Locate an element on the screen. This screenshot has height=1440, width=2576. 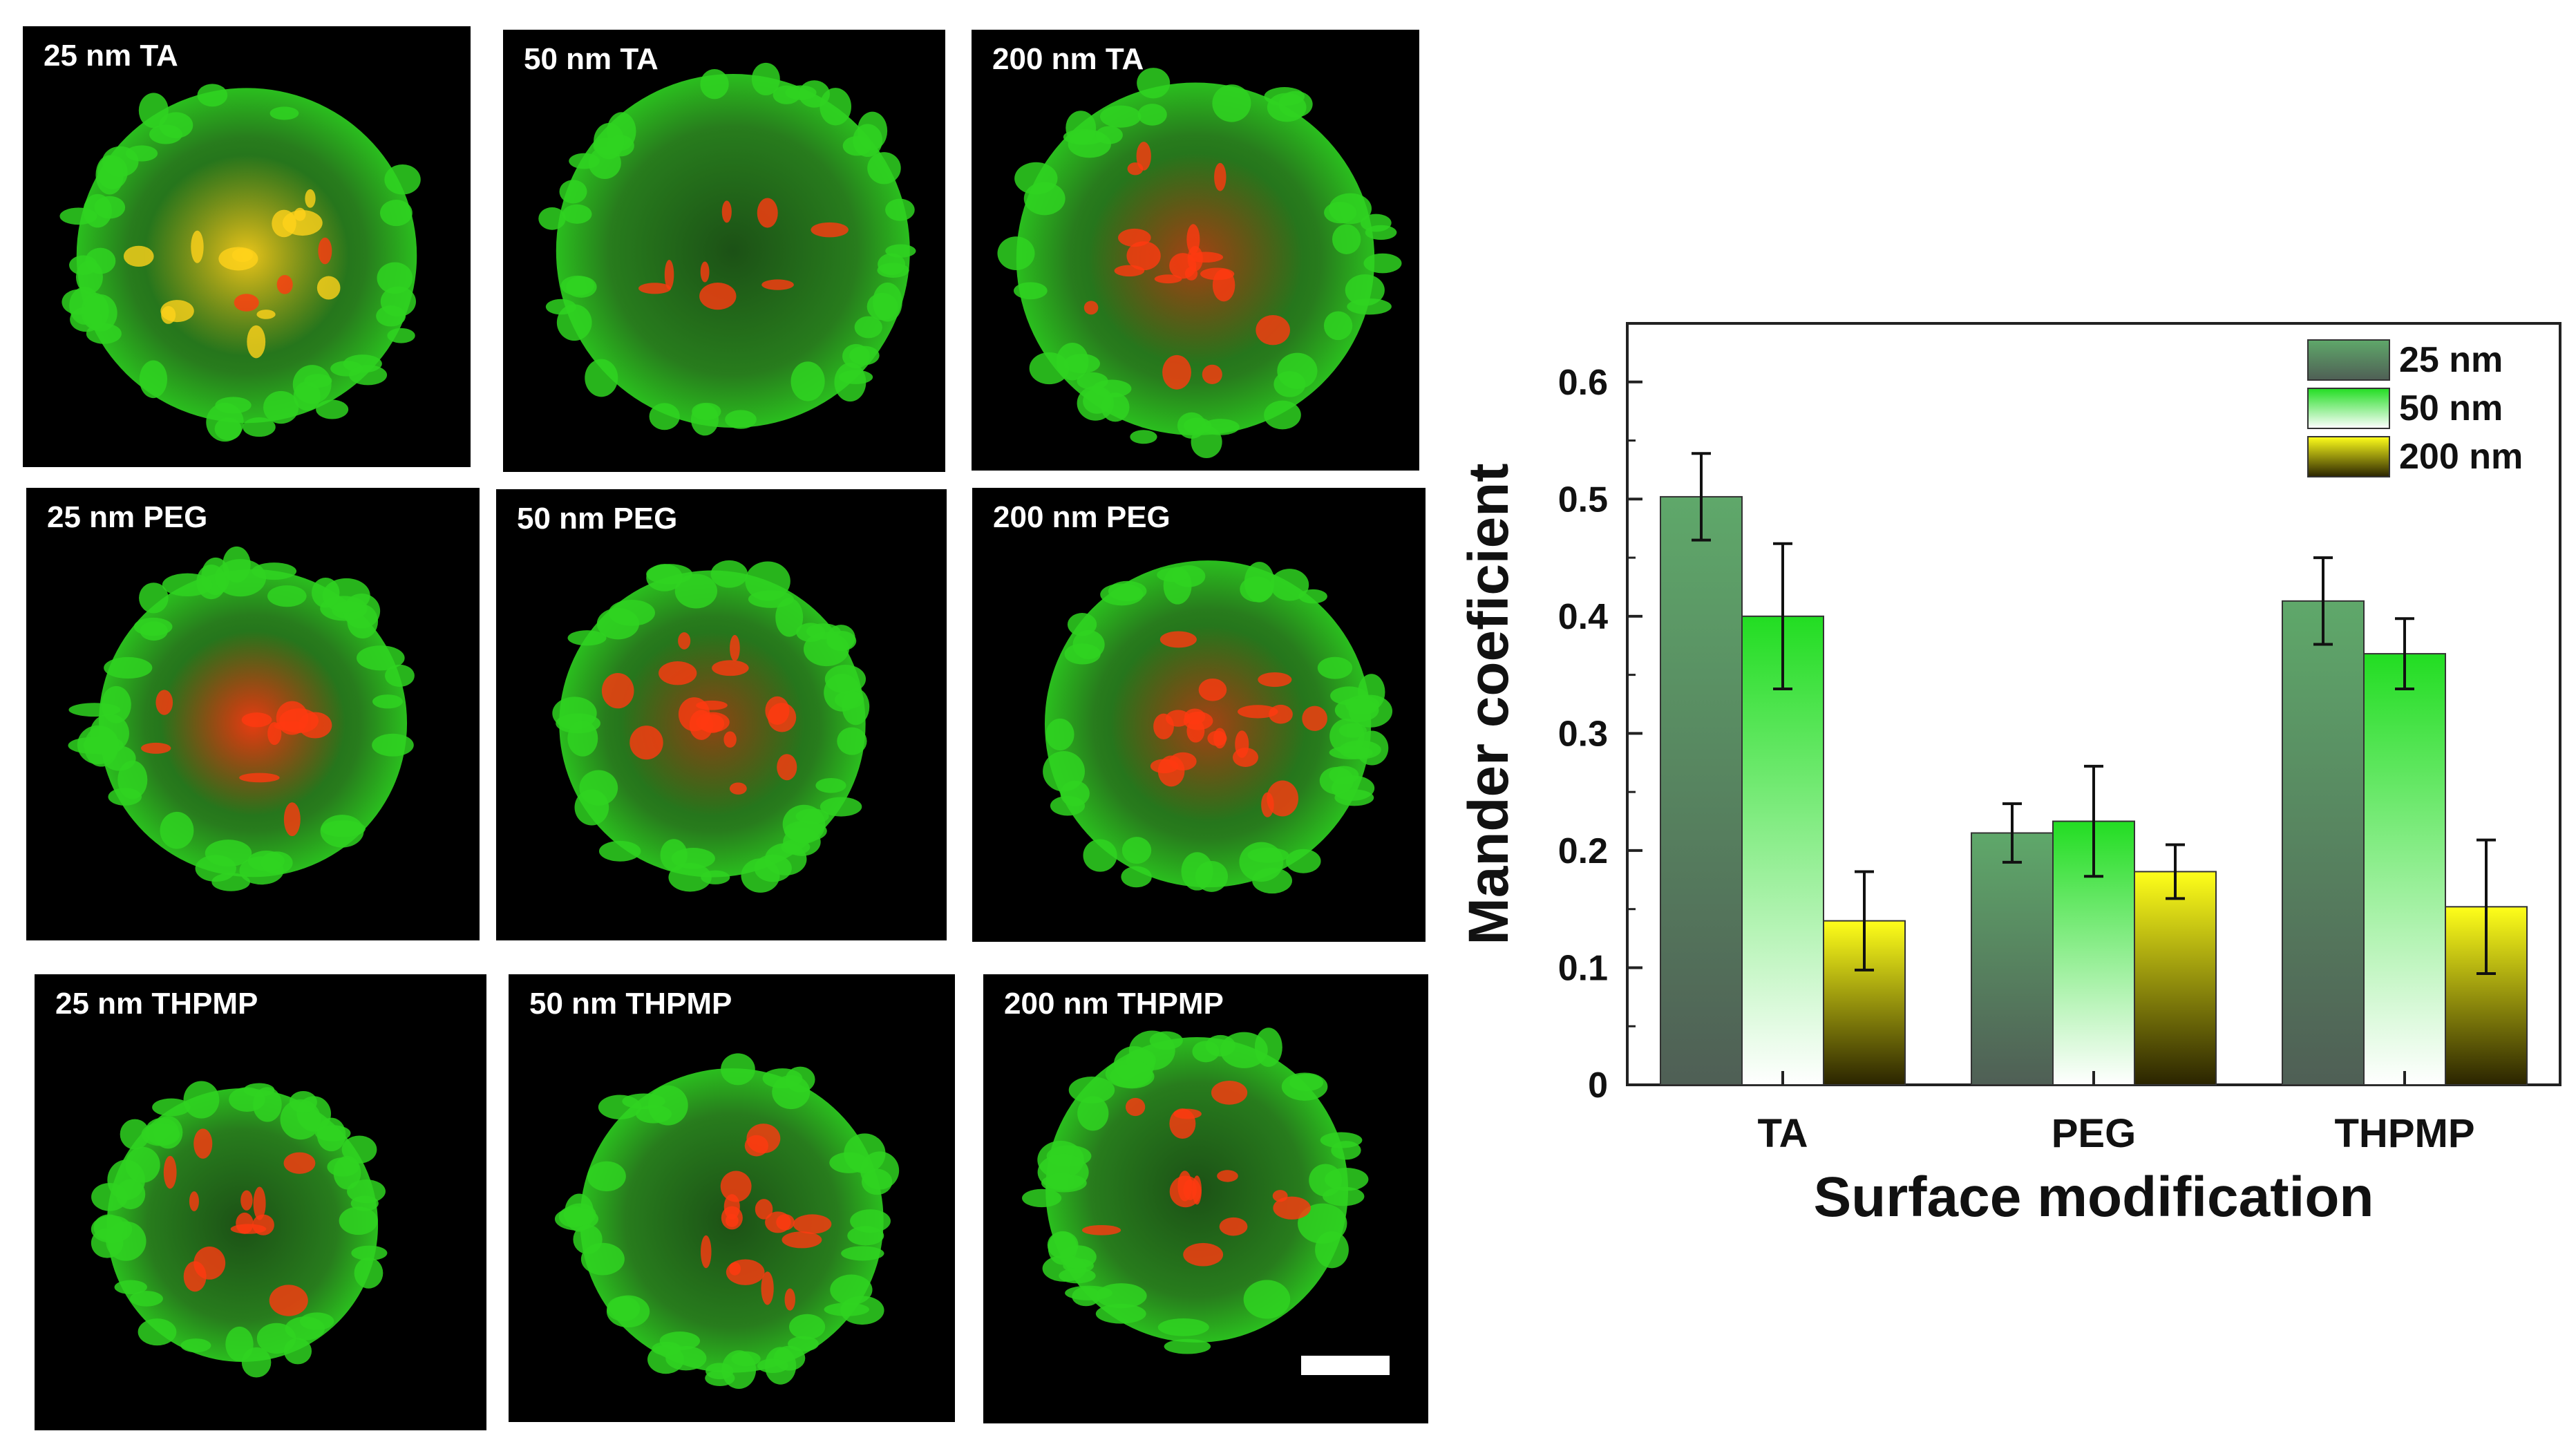
y-tick-label: 0.2 is located at coordinates (1583, 851).